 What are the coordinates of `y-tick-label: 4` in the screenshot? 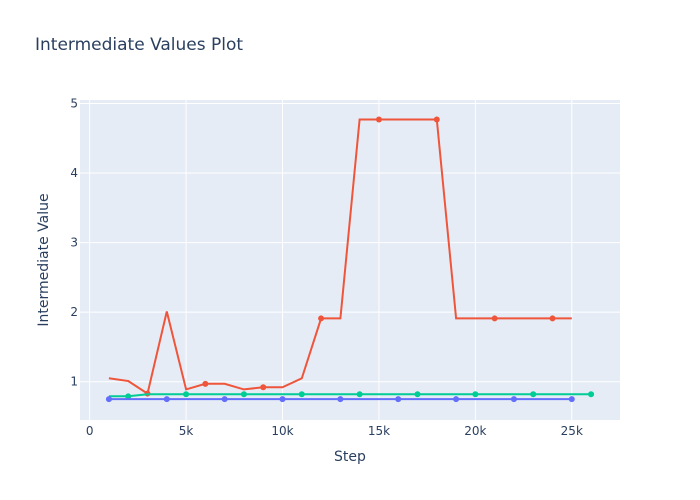 It's located at (74, 173).